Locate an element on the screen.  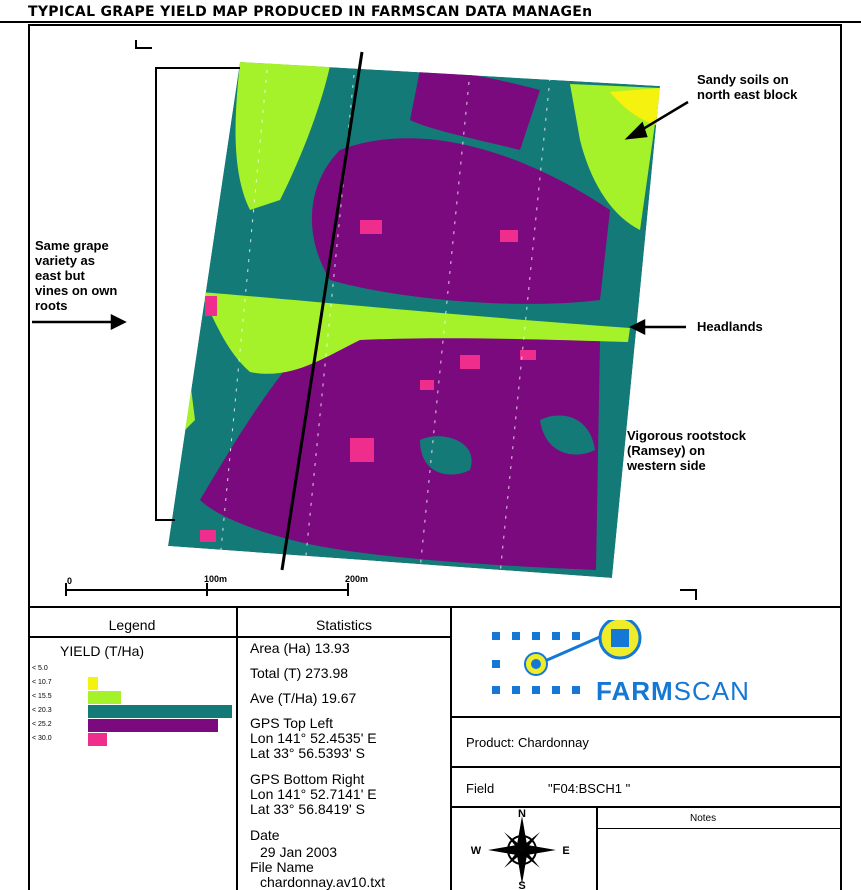
stat-file-label: File Name is located at coordinates (282, 867).